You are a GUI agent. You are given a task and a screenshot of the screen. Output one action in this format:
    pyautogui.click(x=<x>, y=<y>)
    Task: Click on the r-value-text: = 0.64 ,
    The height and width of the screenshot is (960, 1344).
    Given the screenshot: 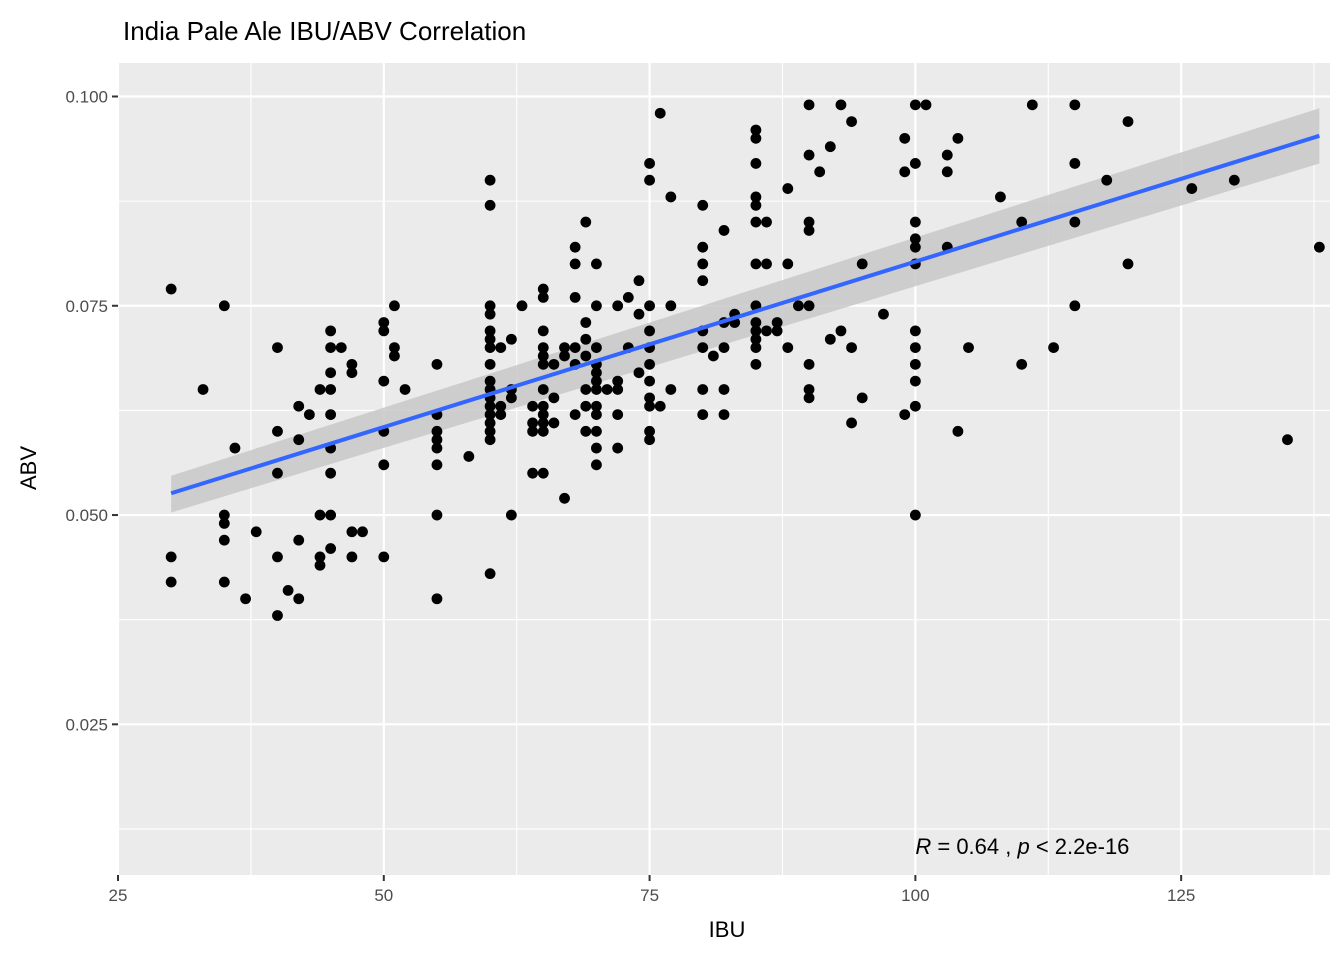 What is the action you would take?
    pyautogui.click(x=974, y=846)
    